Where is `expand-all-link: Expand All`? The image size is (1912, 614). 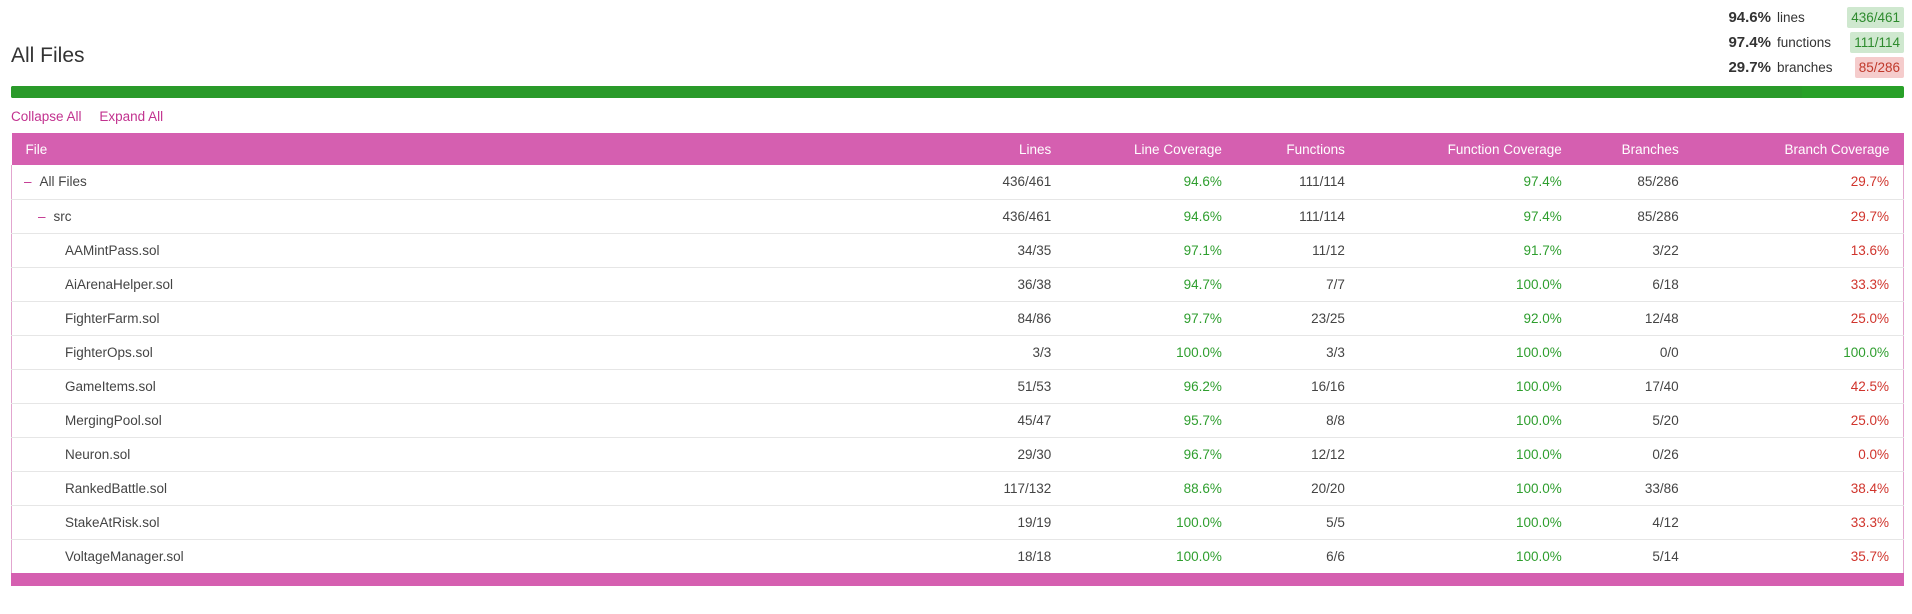
expand-all-link: Expand All is located at coordinates (131, 116).